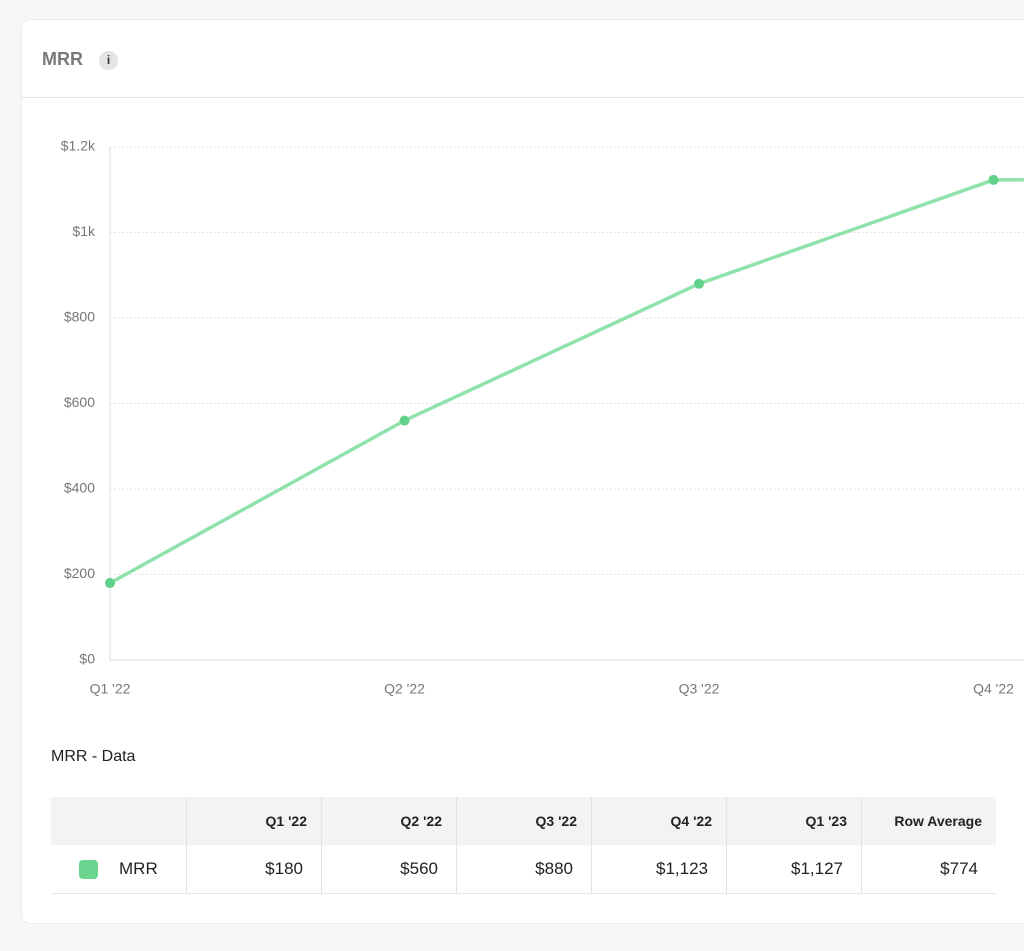 Image resolution: width=1024 pixels, height=951 pixels. Describe the element at coordinates (79, 402) in the screenshot. I see `y-tick-label: $600` at that location.